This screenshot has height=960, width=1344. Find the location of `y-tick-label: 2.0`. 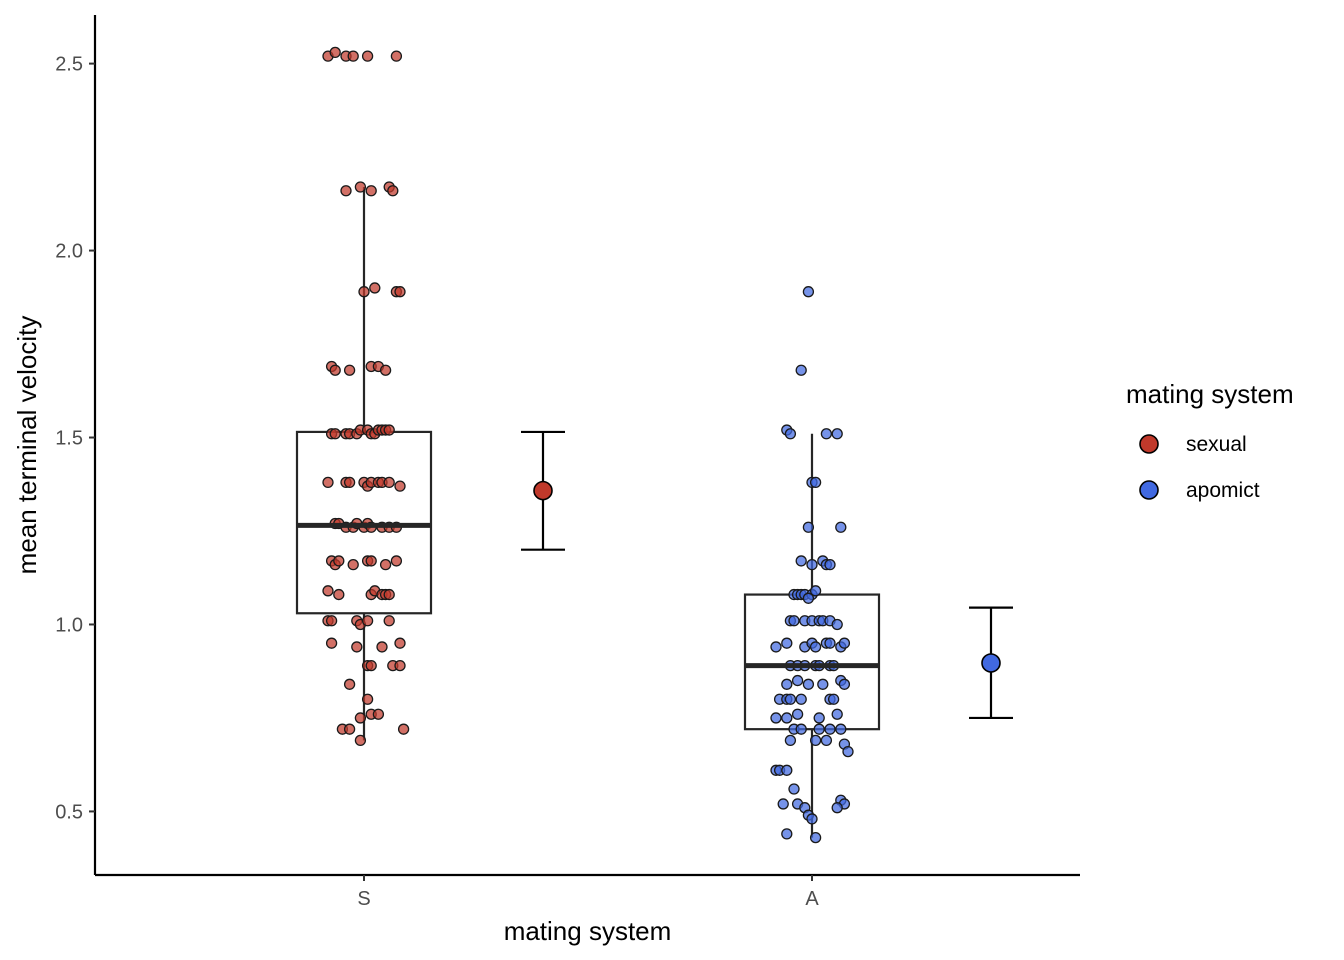

y-tick-label: 2.0 is located at coordinates (69, 252).